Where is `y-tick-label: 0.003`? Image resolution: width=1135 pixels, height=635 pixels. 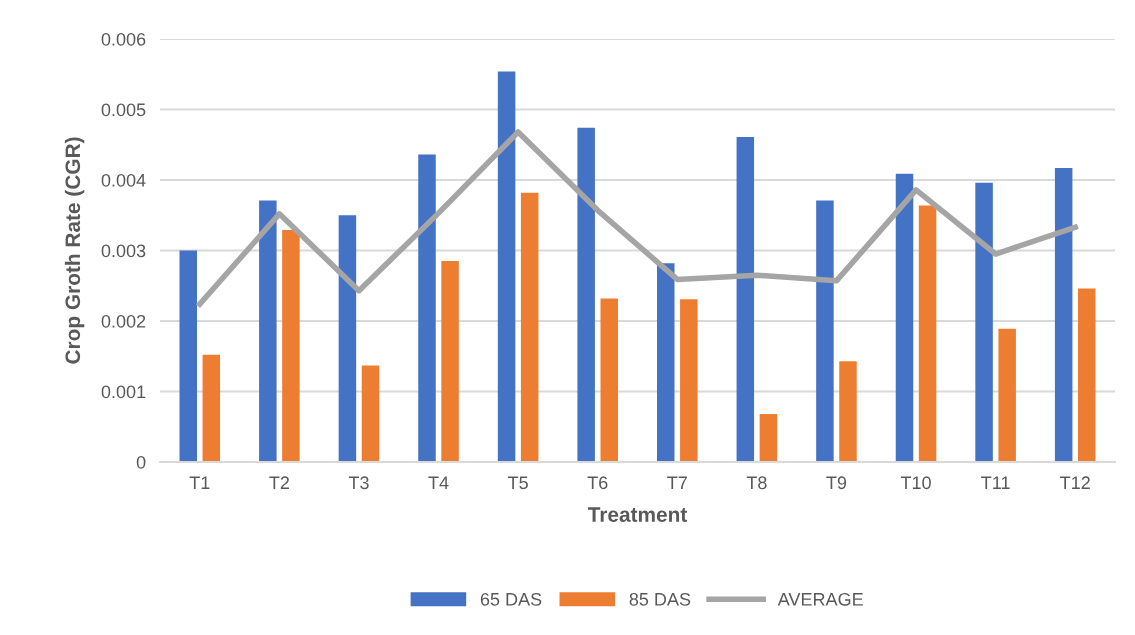 y-tick-label: 0.003 is located at coordinates (123, 251).